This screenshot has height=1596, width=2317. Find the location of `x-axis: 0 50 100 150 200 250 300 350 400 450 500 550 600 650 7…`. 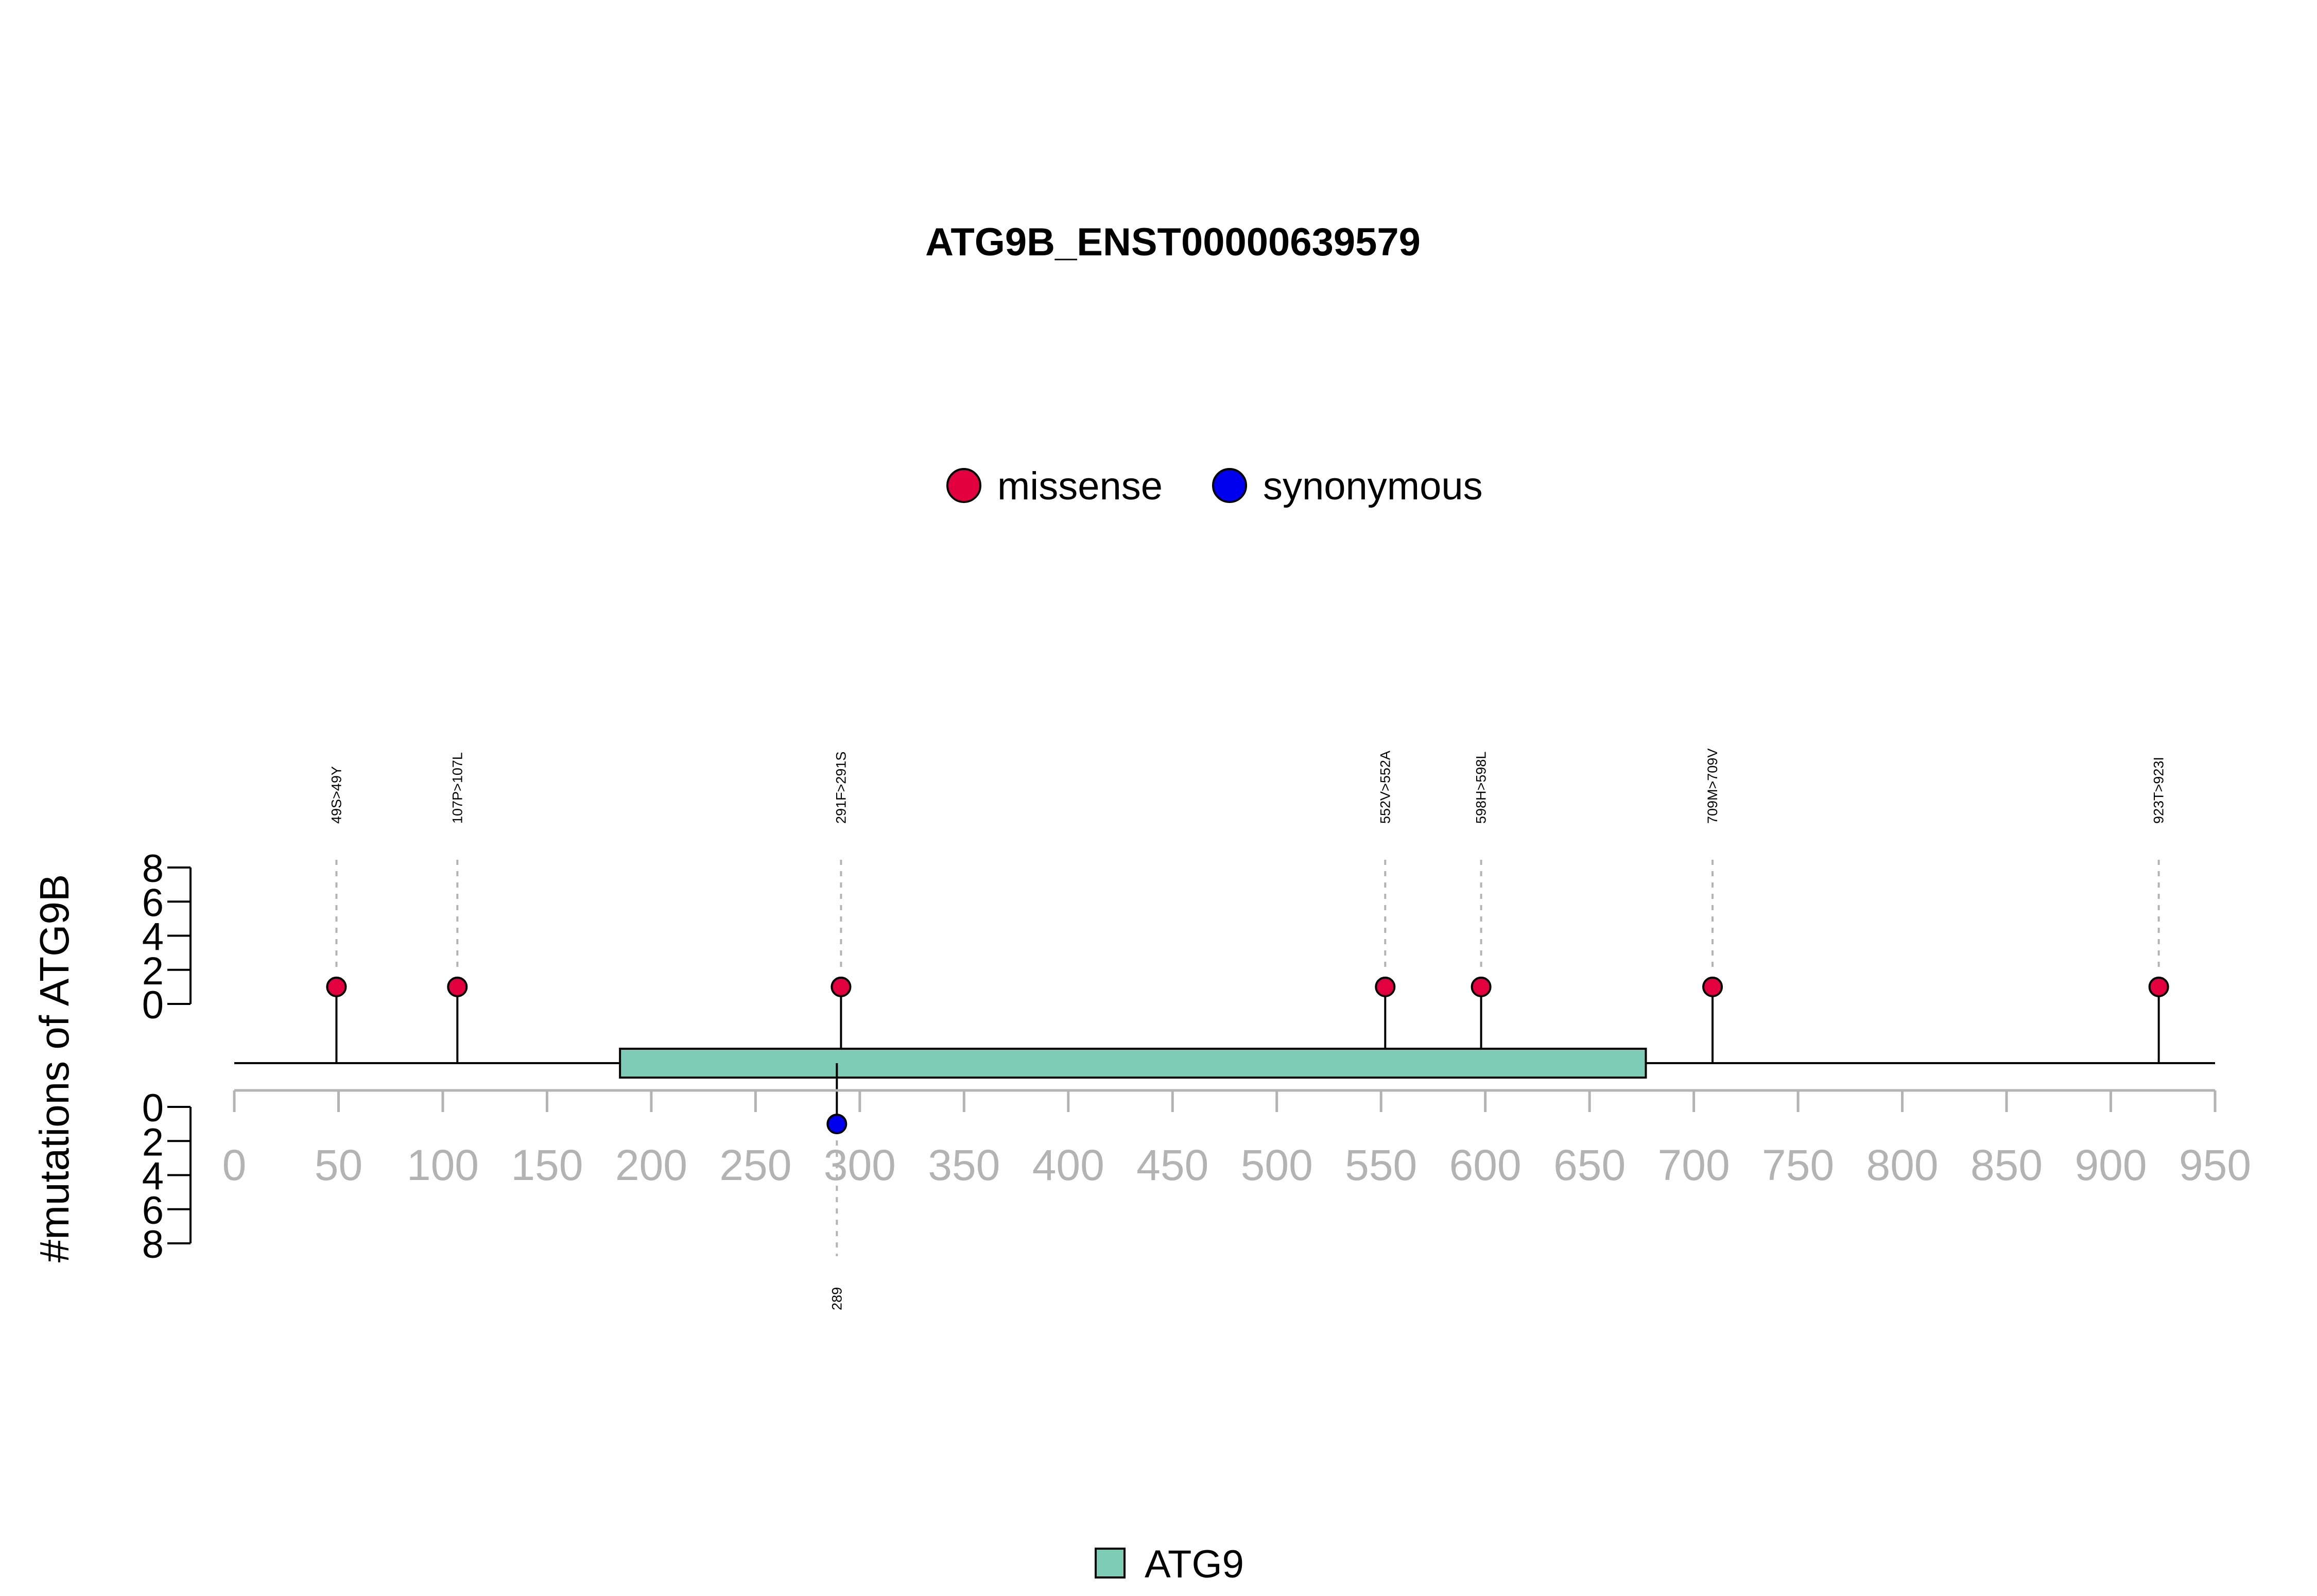

x-axis: 0 50 100 150 200 250 300 350 400 450 500 550 600 650 7… is located at coordinates (1236, 1139).